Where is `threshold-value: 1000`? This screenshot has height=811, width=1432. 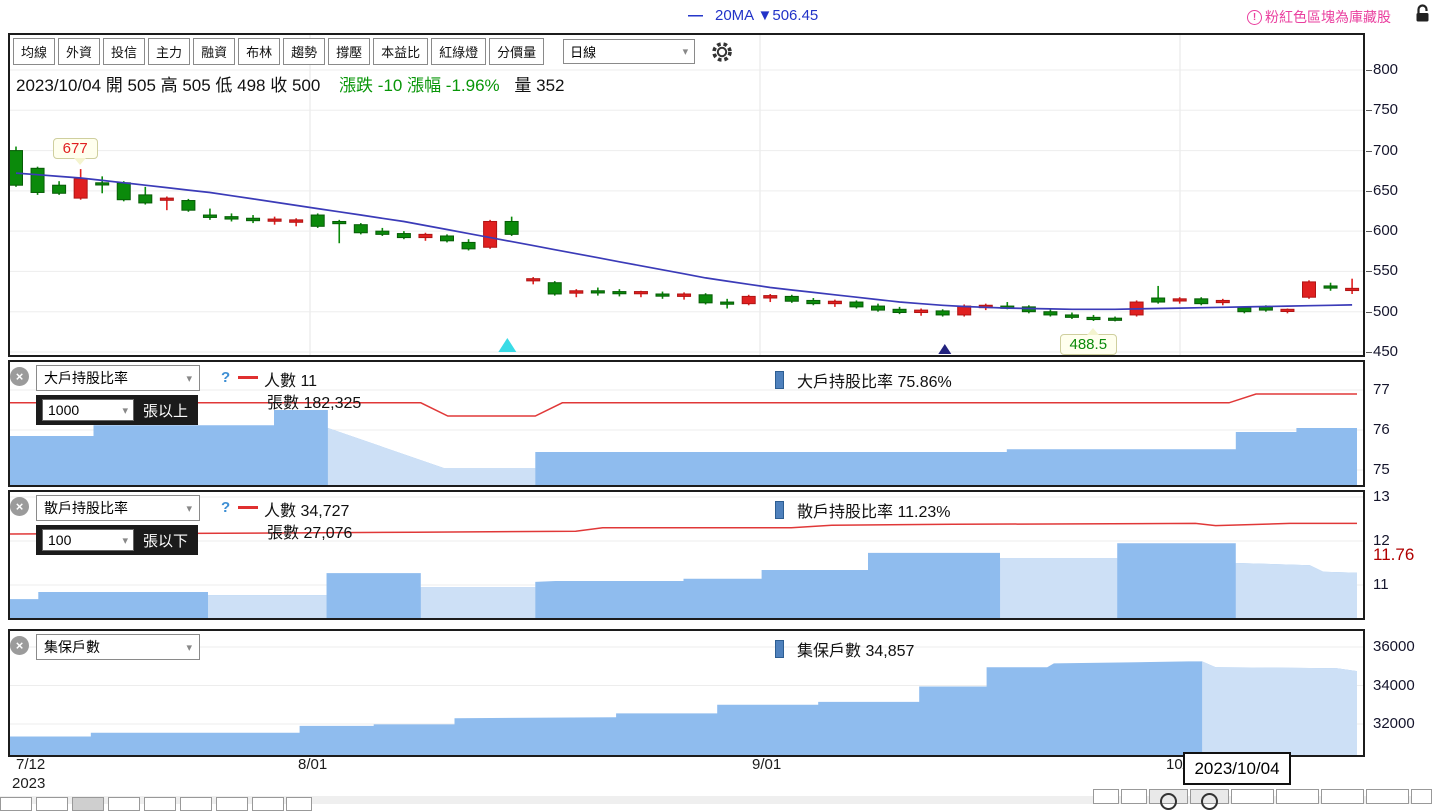
threshold-value: 1000 is located at coordinates (64, 410).